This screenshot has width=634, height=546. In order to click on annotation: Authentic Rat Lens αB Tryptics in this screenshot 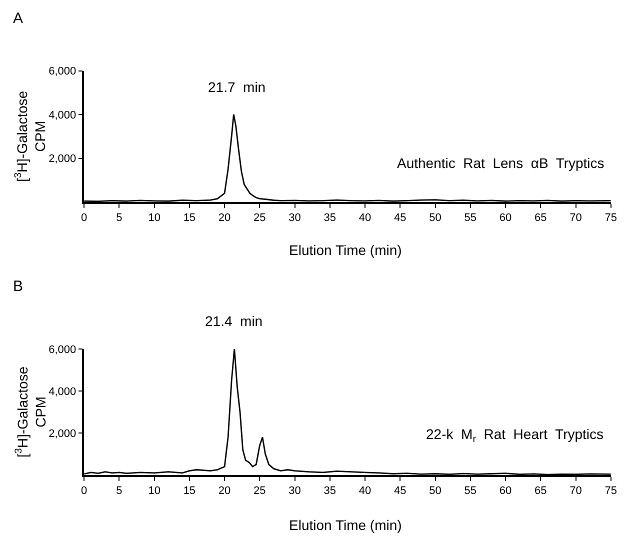, I will do `click(500, 163)`.